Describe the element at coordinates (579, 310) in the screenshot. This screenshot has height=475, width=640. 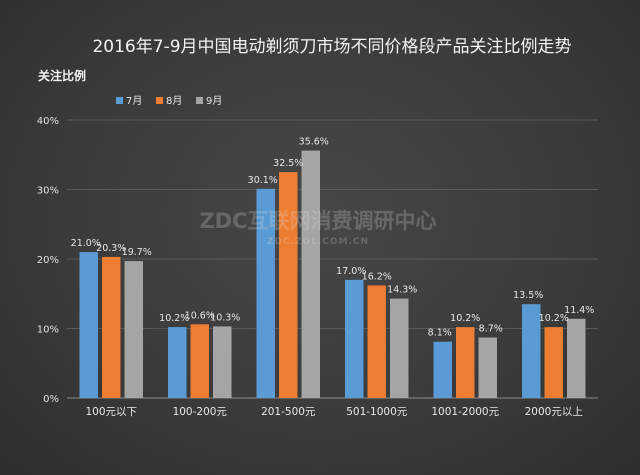
I see `data-label: 11.4%` at that location.